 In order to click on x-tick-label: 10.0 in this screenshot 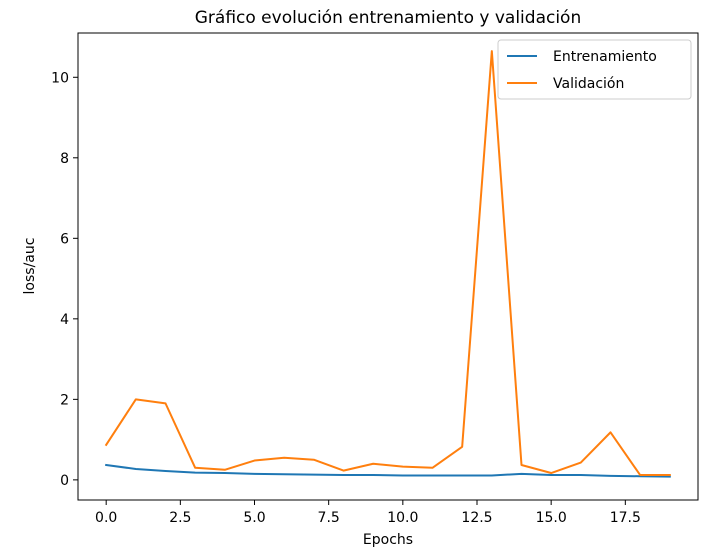, I will do `click(402, 518)`.